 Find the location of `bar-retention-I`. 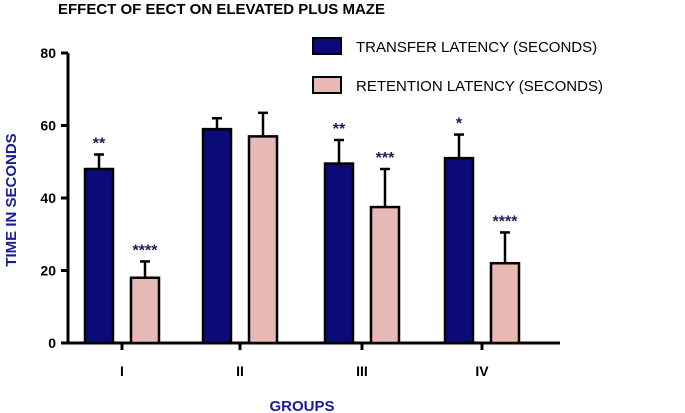

bar-retention-I is located at coordinates (145, 310).